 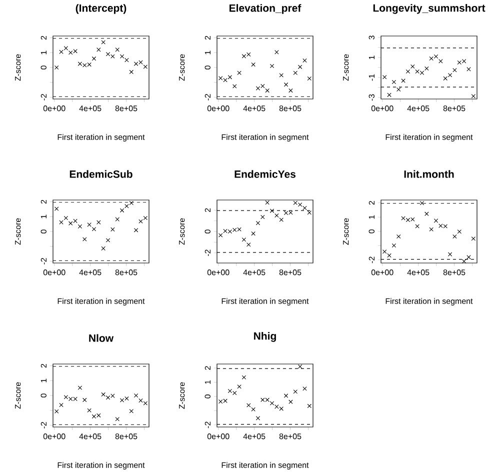 I want to click on chart-title: Elevation_pref, so click(x=266, y=9).